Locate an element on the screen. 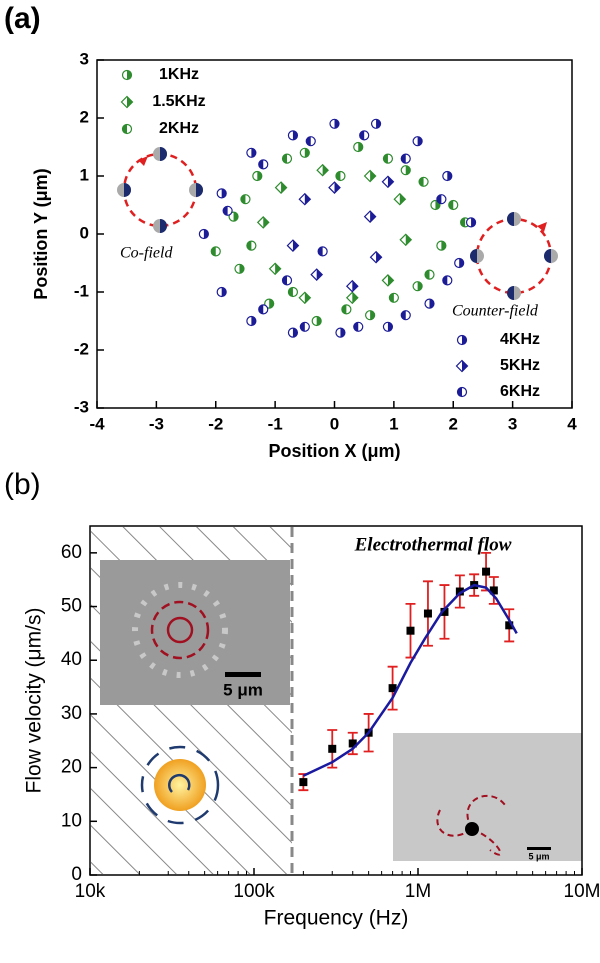  fit-line is located at coordinates (410, 680).